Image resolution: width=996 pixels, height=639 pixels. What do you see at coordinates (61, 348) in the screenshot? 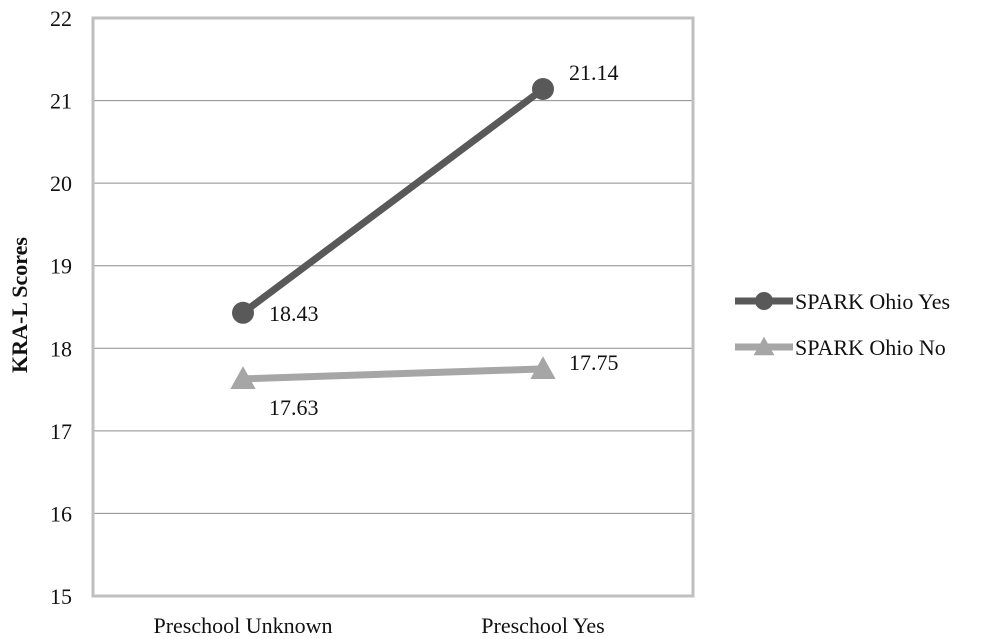
I see `y-tick-label: 18` at bounding box center [61, 348].